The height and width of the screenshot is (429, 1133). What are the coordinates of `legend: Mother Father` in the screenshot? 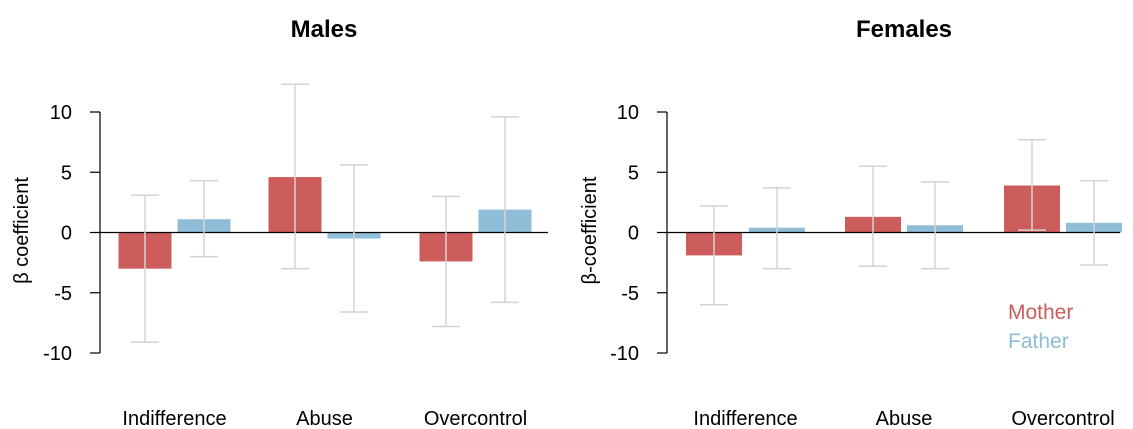 It's located at (1040, 327).